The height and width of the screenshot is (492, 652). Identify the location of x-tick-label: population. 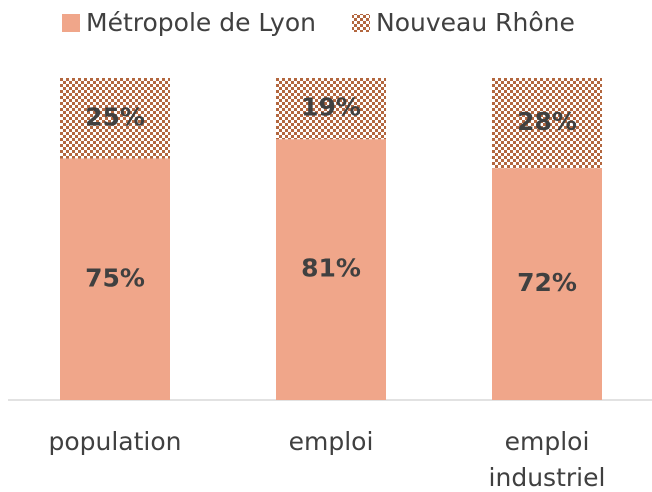
(115, 441).